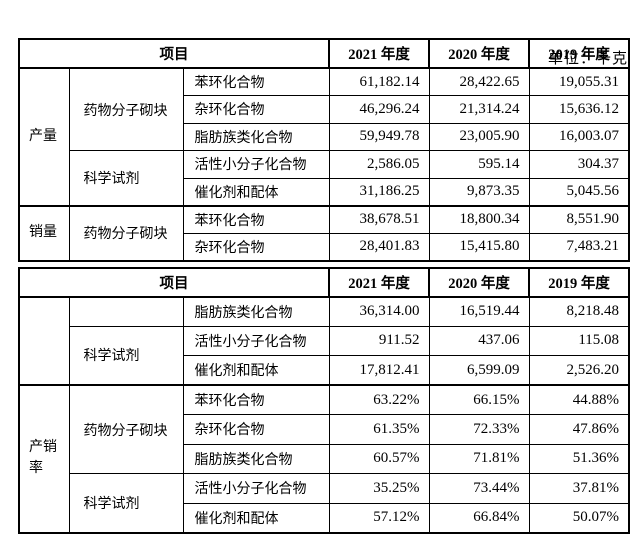  I want to click on value-cell: 28,422.65, so click(479, 81).